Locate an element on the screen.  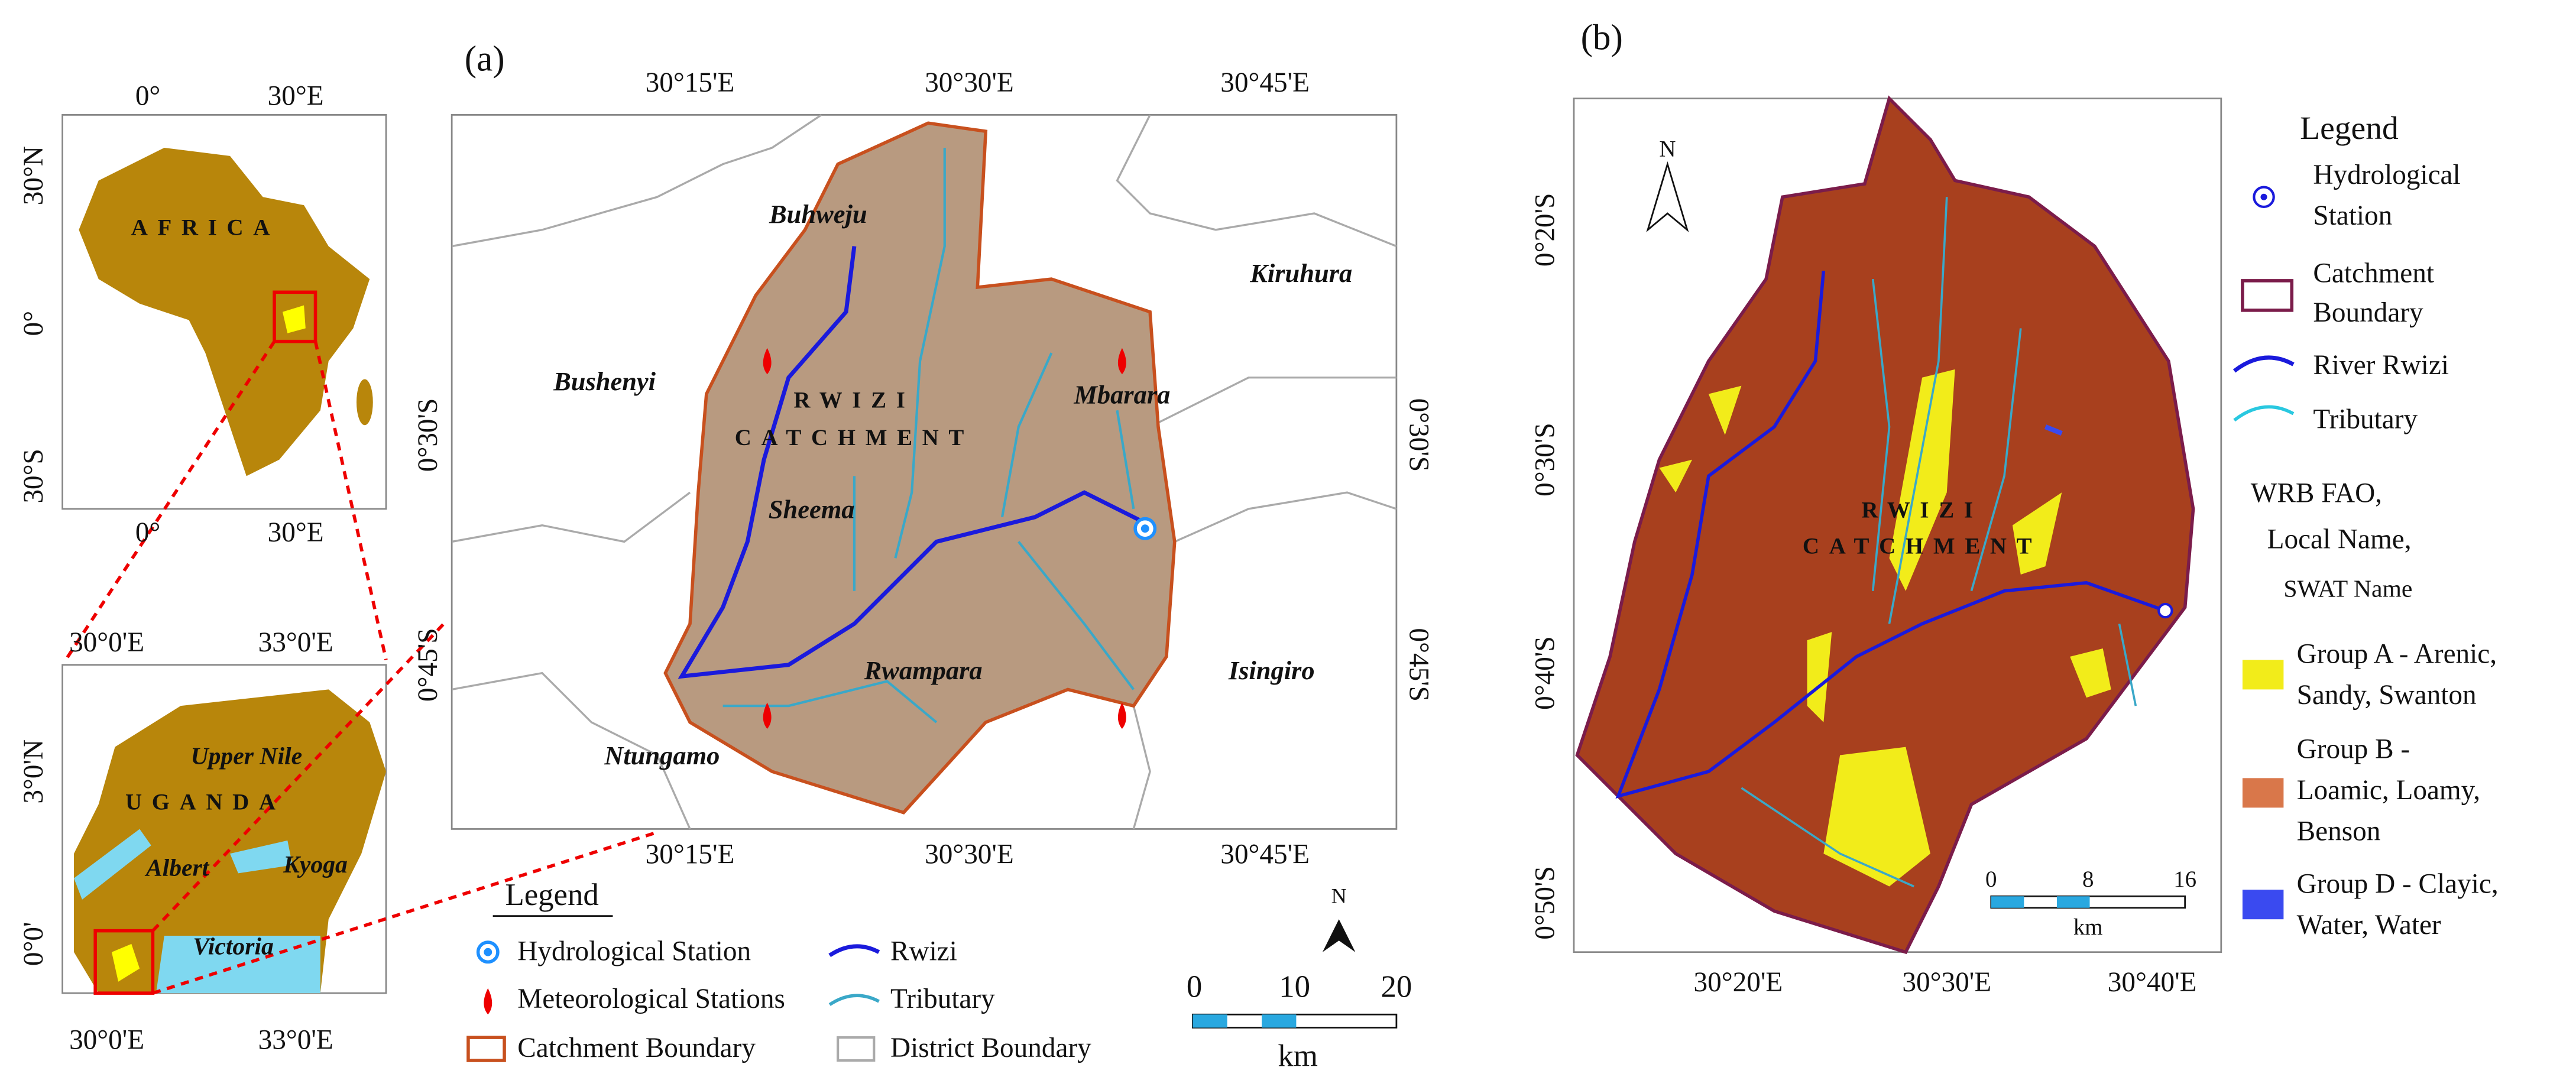
legend-item: Catchment is located at coordinates (2373, 273).